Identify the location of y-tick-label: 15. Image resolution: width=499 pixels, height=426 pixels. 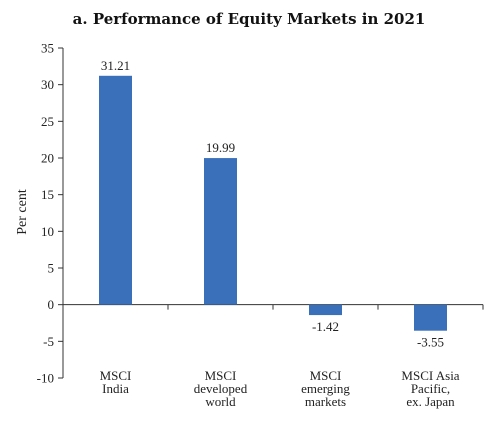
(47, 194).